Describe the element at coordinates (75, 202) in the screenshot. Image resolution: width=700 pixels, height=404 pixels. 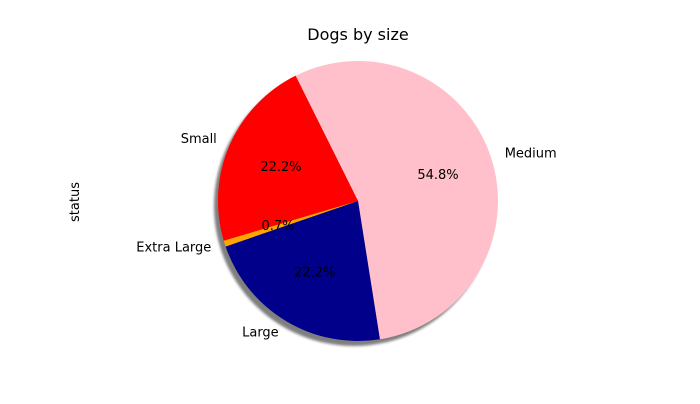
I see `y-axis-label: status` at that location.